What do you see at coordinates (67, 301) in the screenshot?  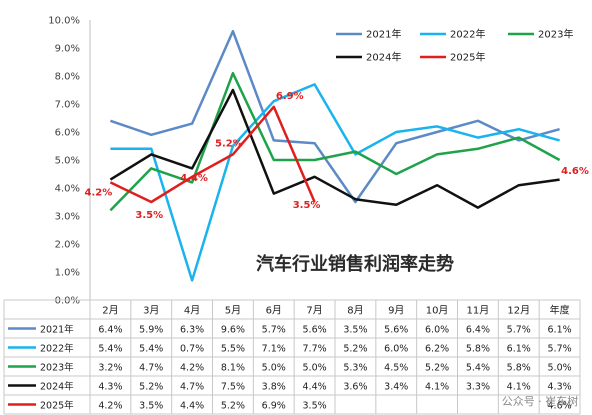 I see `y-tick-label: 0.0%` at bounding box center [67, 301].